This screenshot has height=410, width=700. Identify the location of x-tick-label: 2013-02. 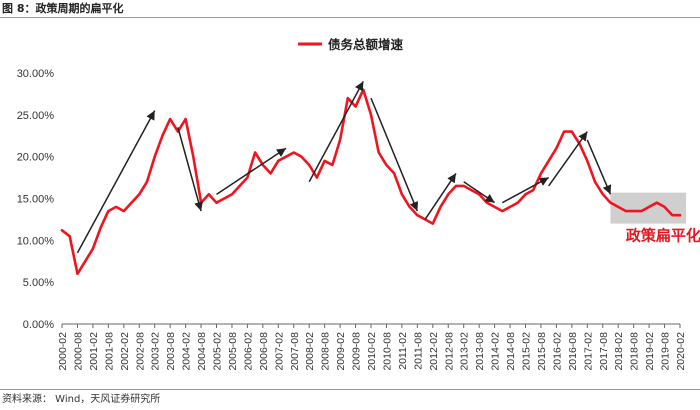
(465, 351).